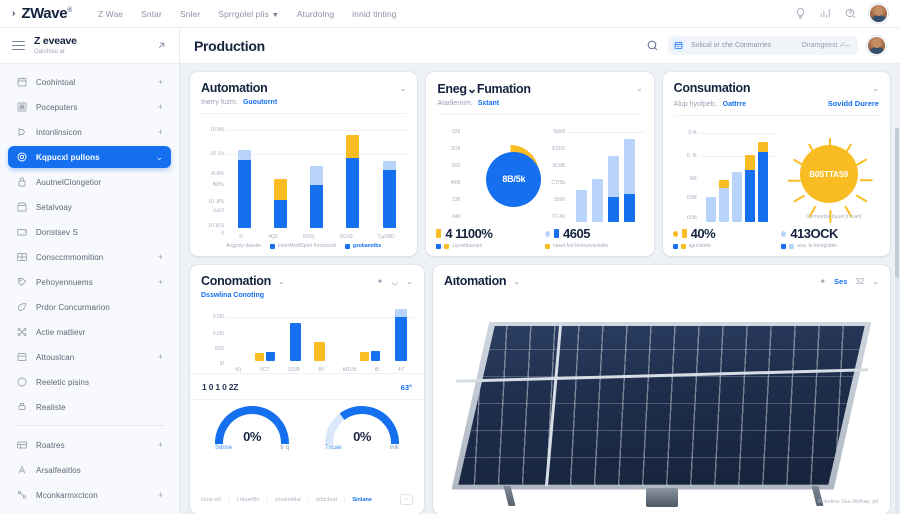  I want to click on gauge-0: 0%, so click(252, 425).